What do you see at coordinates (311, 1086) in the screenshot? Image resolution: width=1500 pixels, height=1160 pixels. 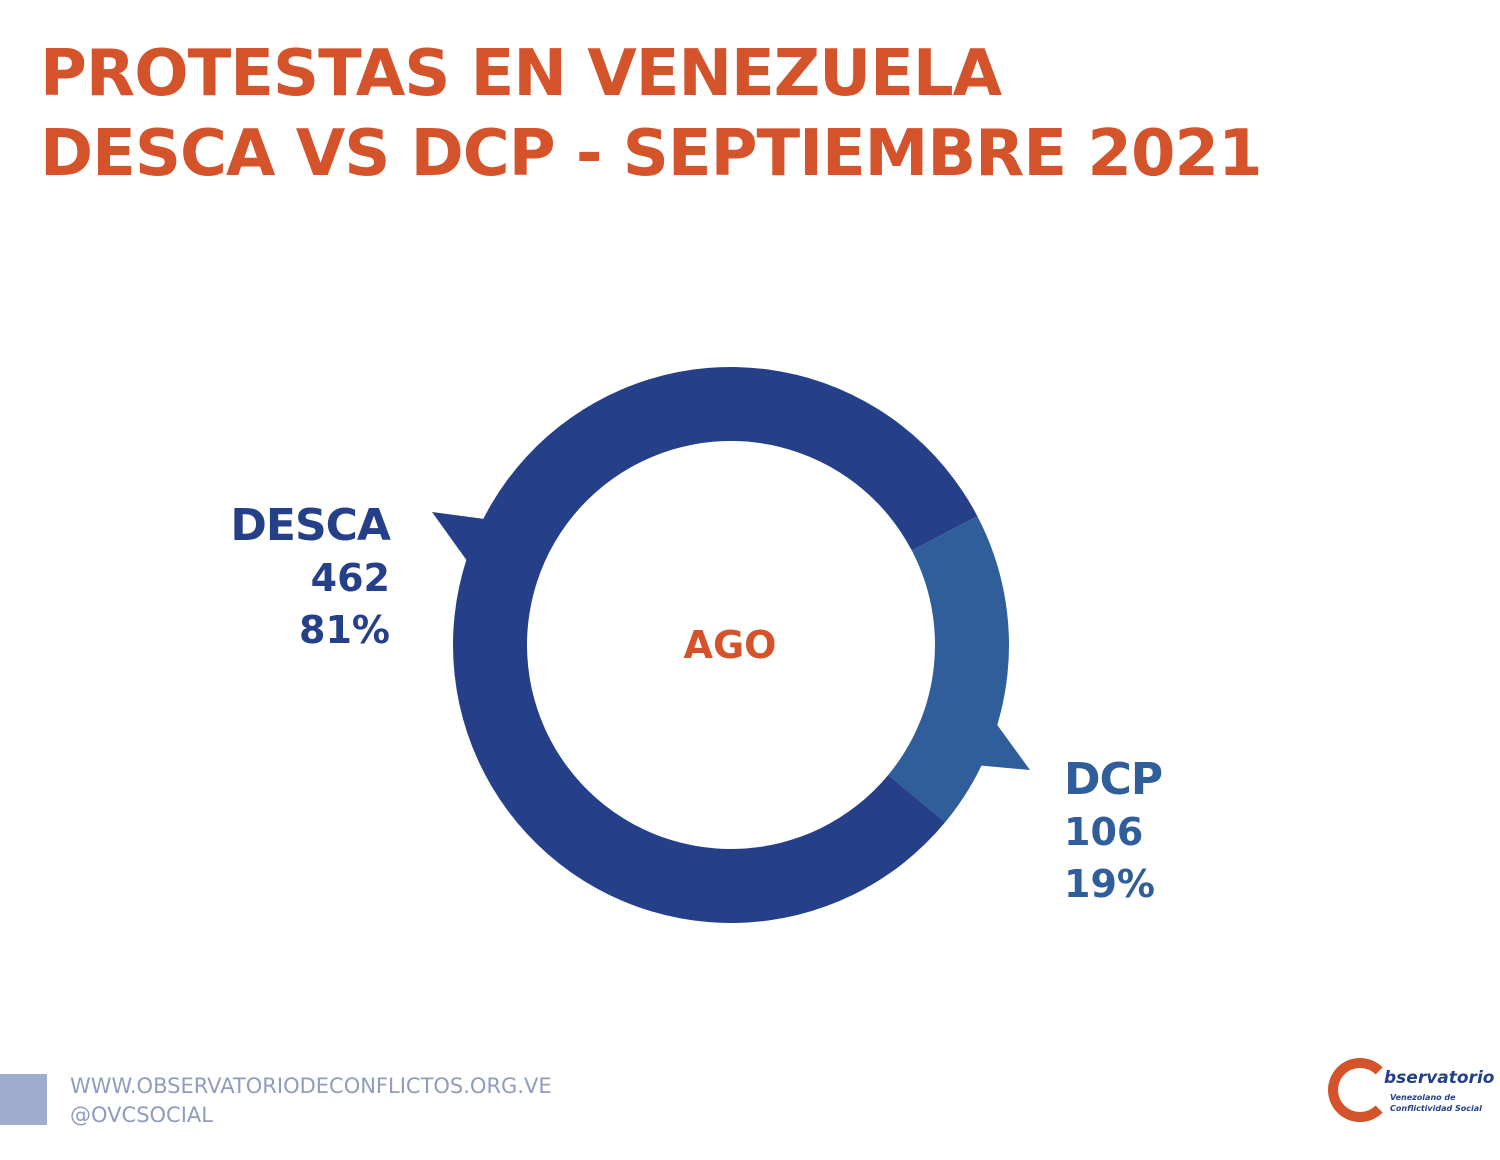 I see `footer-url: WWW.OBSERVATORIODECONFLICTOS.ORG.VE` at bounding box center [311, 1086].